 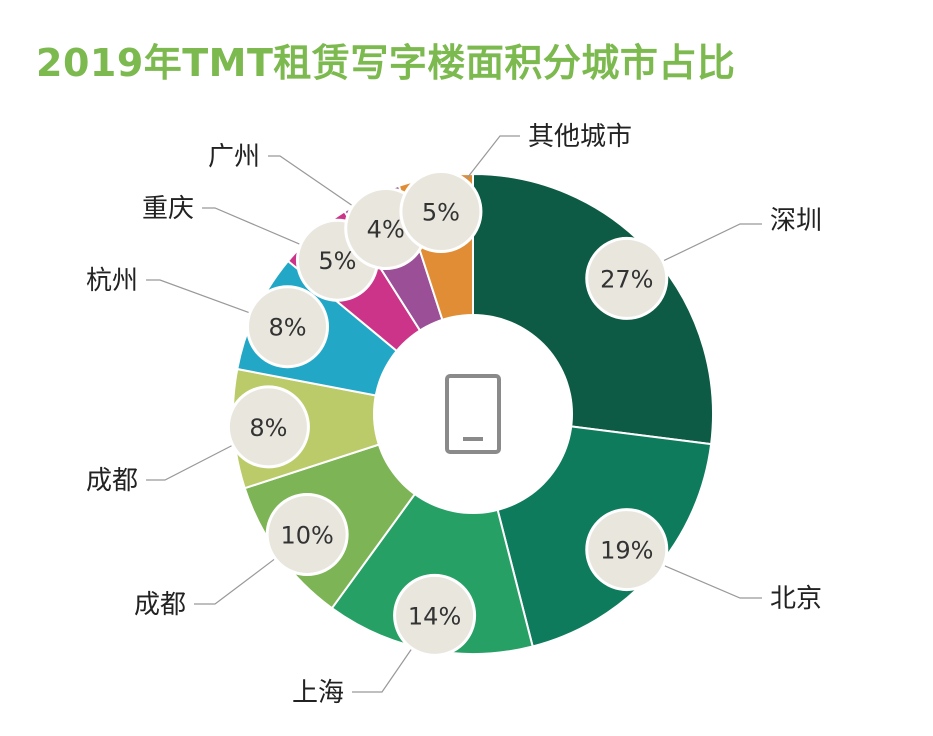 What do you see at coordinates (112, 281) in the screenshot?
I see `category-label: 杭州` at bounding box center [112, 281].